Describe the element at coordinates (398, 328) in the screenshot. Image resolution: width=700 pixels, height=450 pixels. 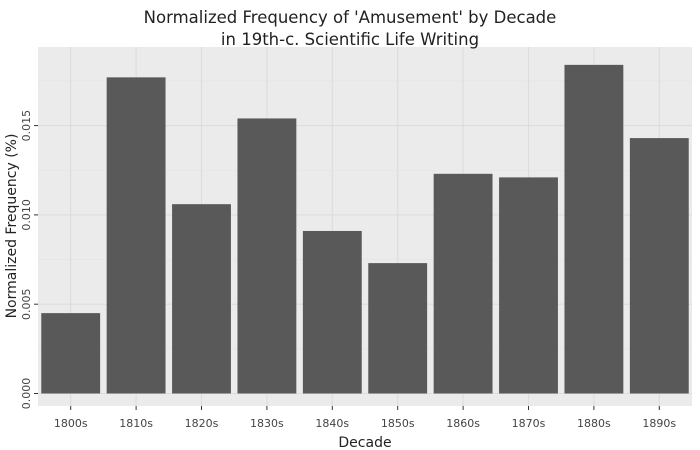
I see `bar-1850s` at that location.